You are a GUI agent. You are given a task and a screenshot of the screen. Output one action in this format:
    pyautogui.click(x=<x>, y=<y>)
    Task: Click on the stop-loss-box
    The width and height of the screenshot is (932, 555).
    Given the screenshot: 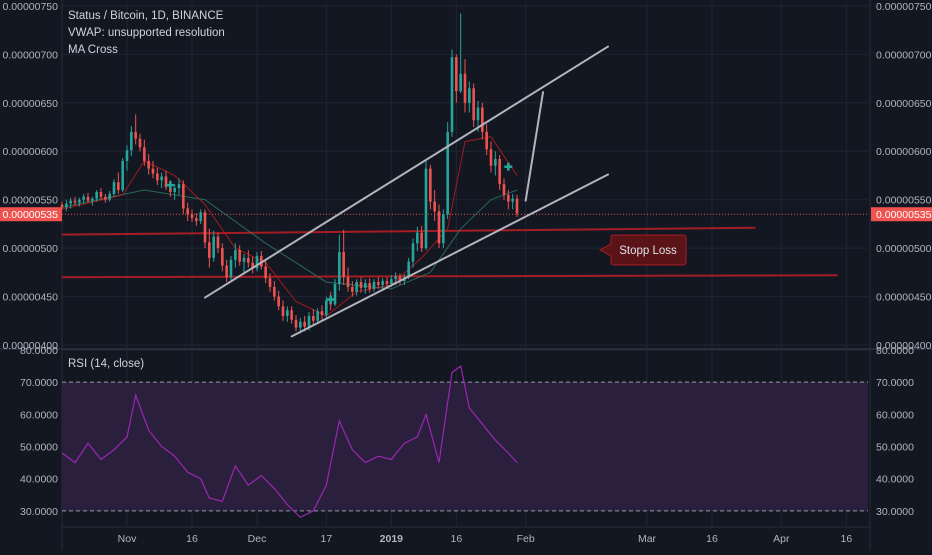 What is the action you would take?
    pyautogui.click(x=642, y=250)
    